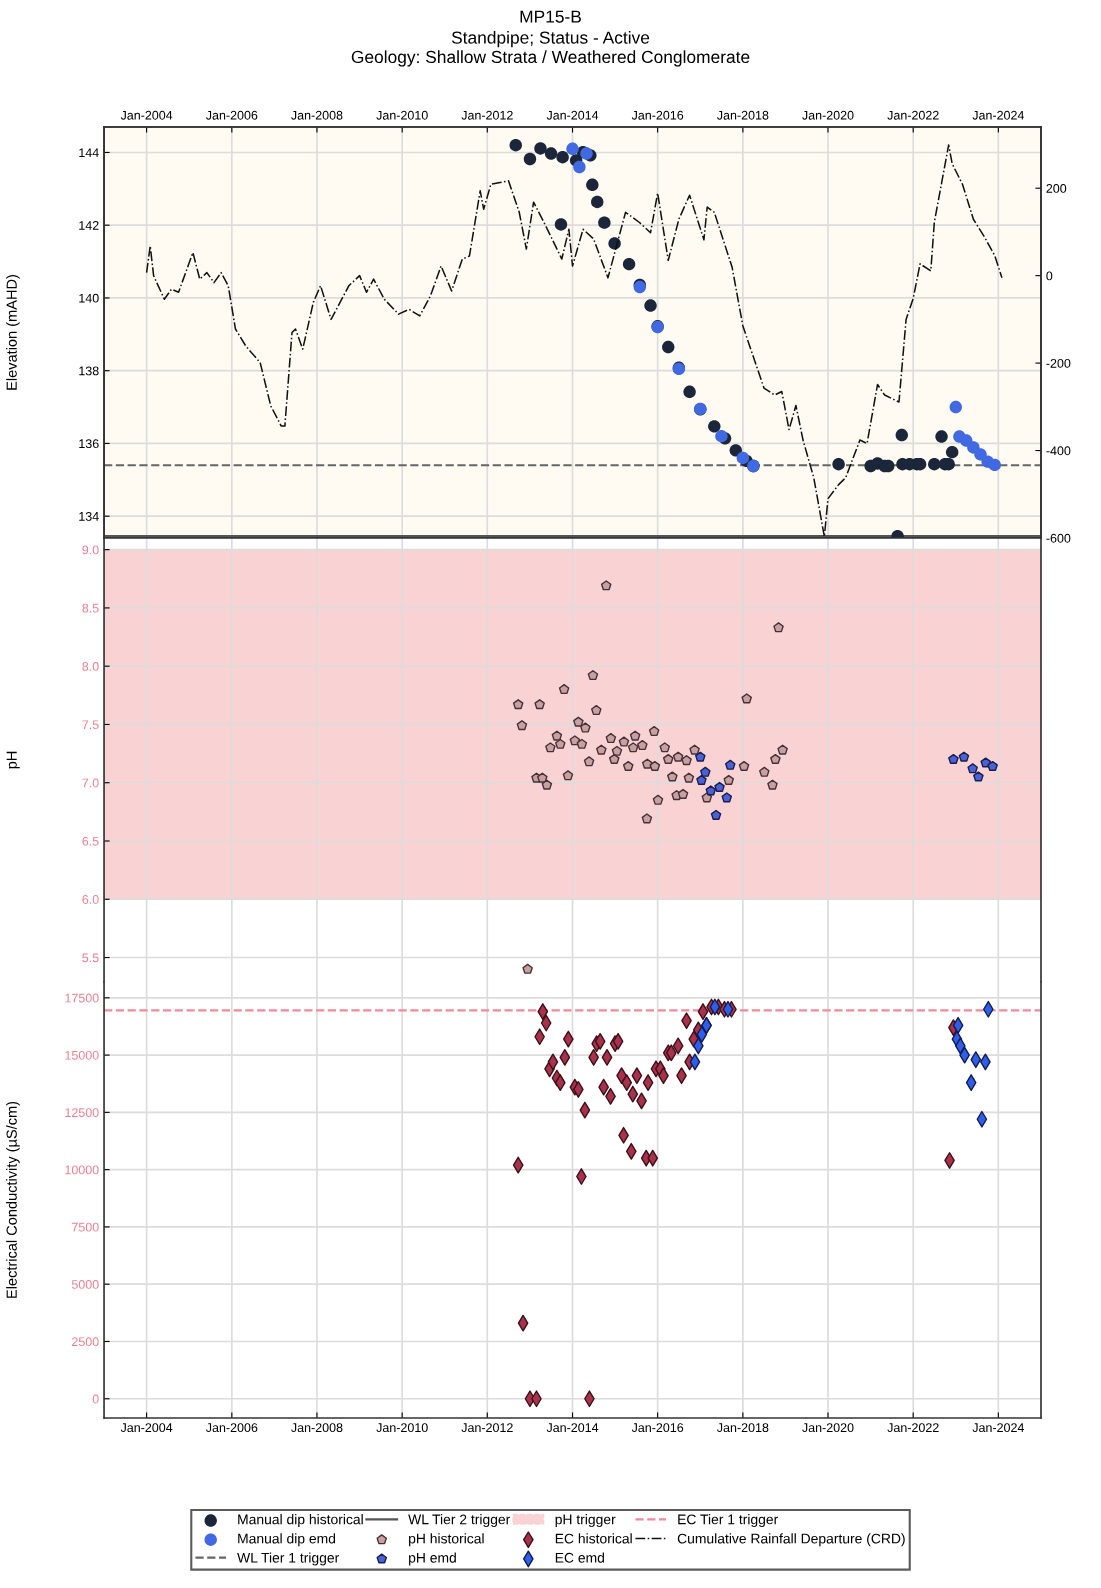 This screenshot has width=1101, height=1588. What do you see at coordinates (90, 783) in the screenshot?
I see `y-tick-label: 7.0` at bounding box center [90, 783].